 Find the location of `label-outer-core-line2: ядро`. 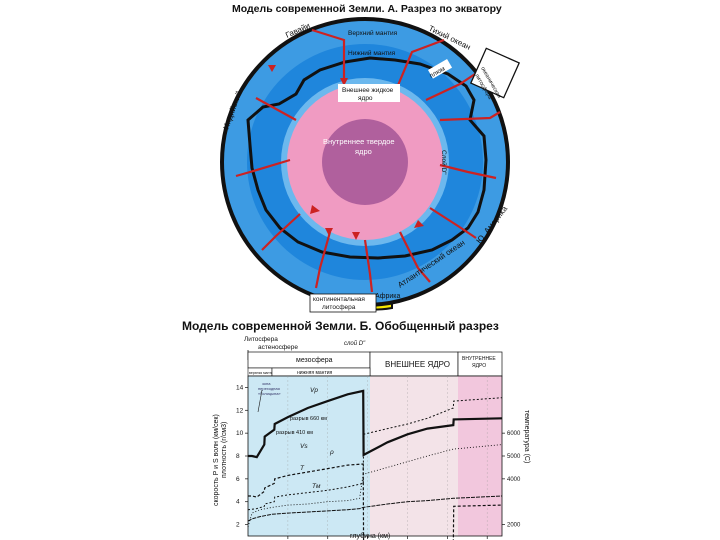

label-outer-core-line2: ядро is located at coordinates (365, 98).